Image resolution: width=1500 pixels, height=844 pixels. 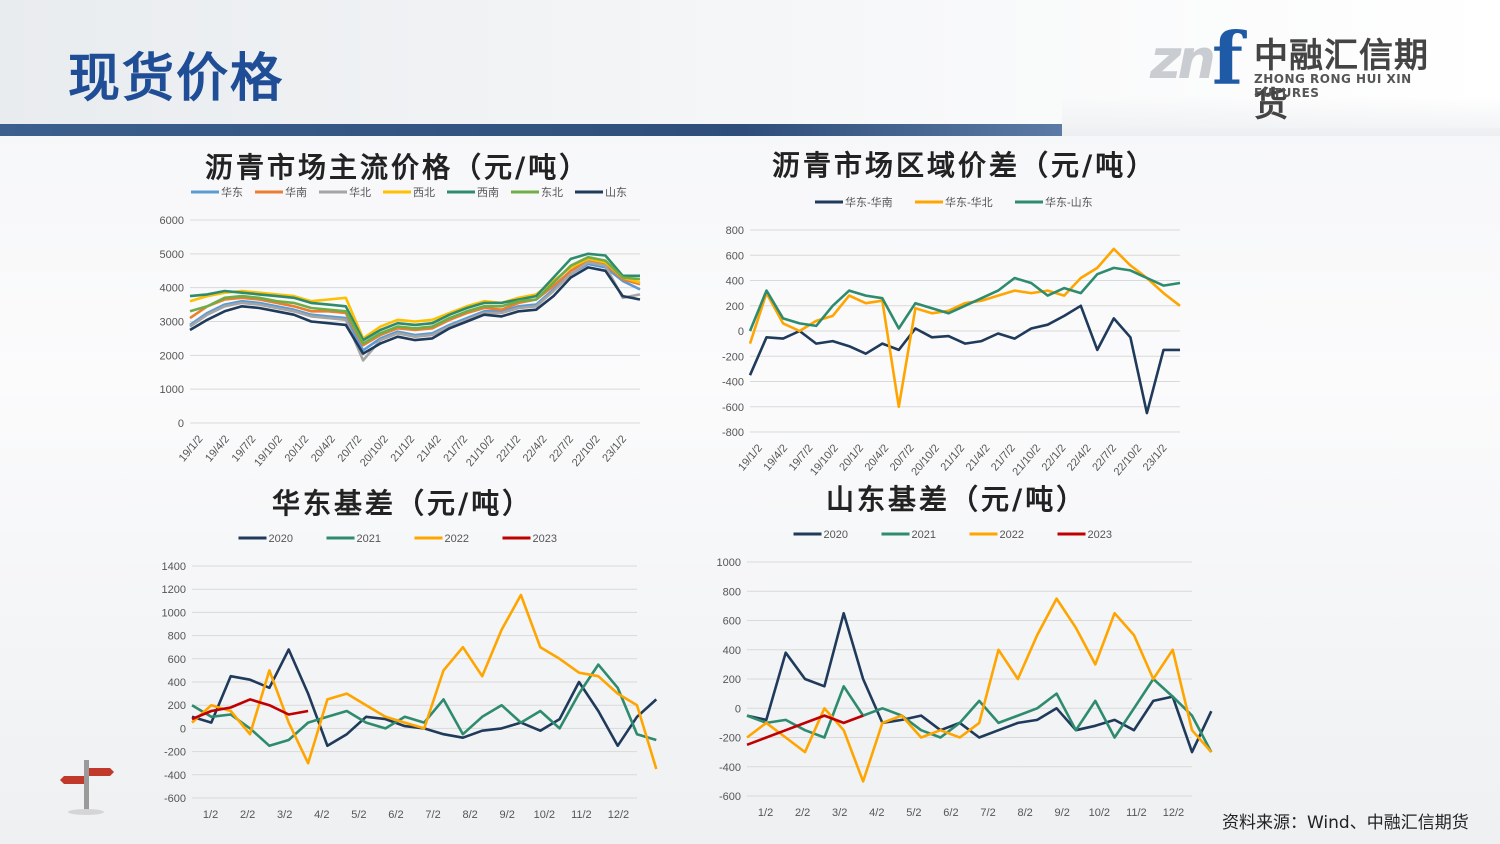 What do you see at coordinates (531, 130) in the screenshot?
I see `header-rule` at bounding box center [531, 130].